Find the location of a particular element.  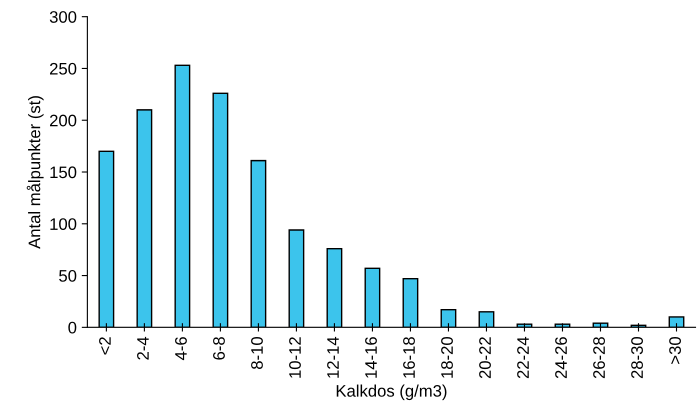

x-tick-label: <2 is located at coordinates (105, 346).